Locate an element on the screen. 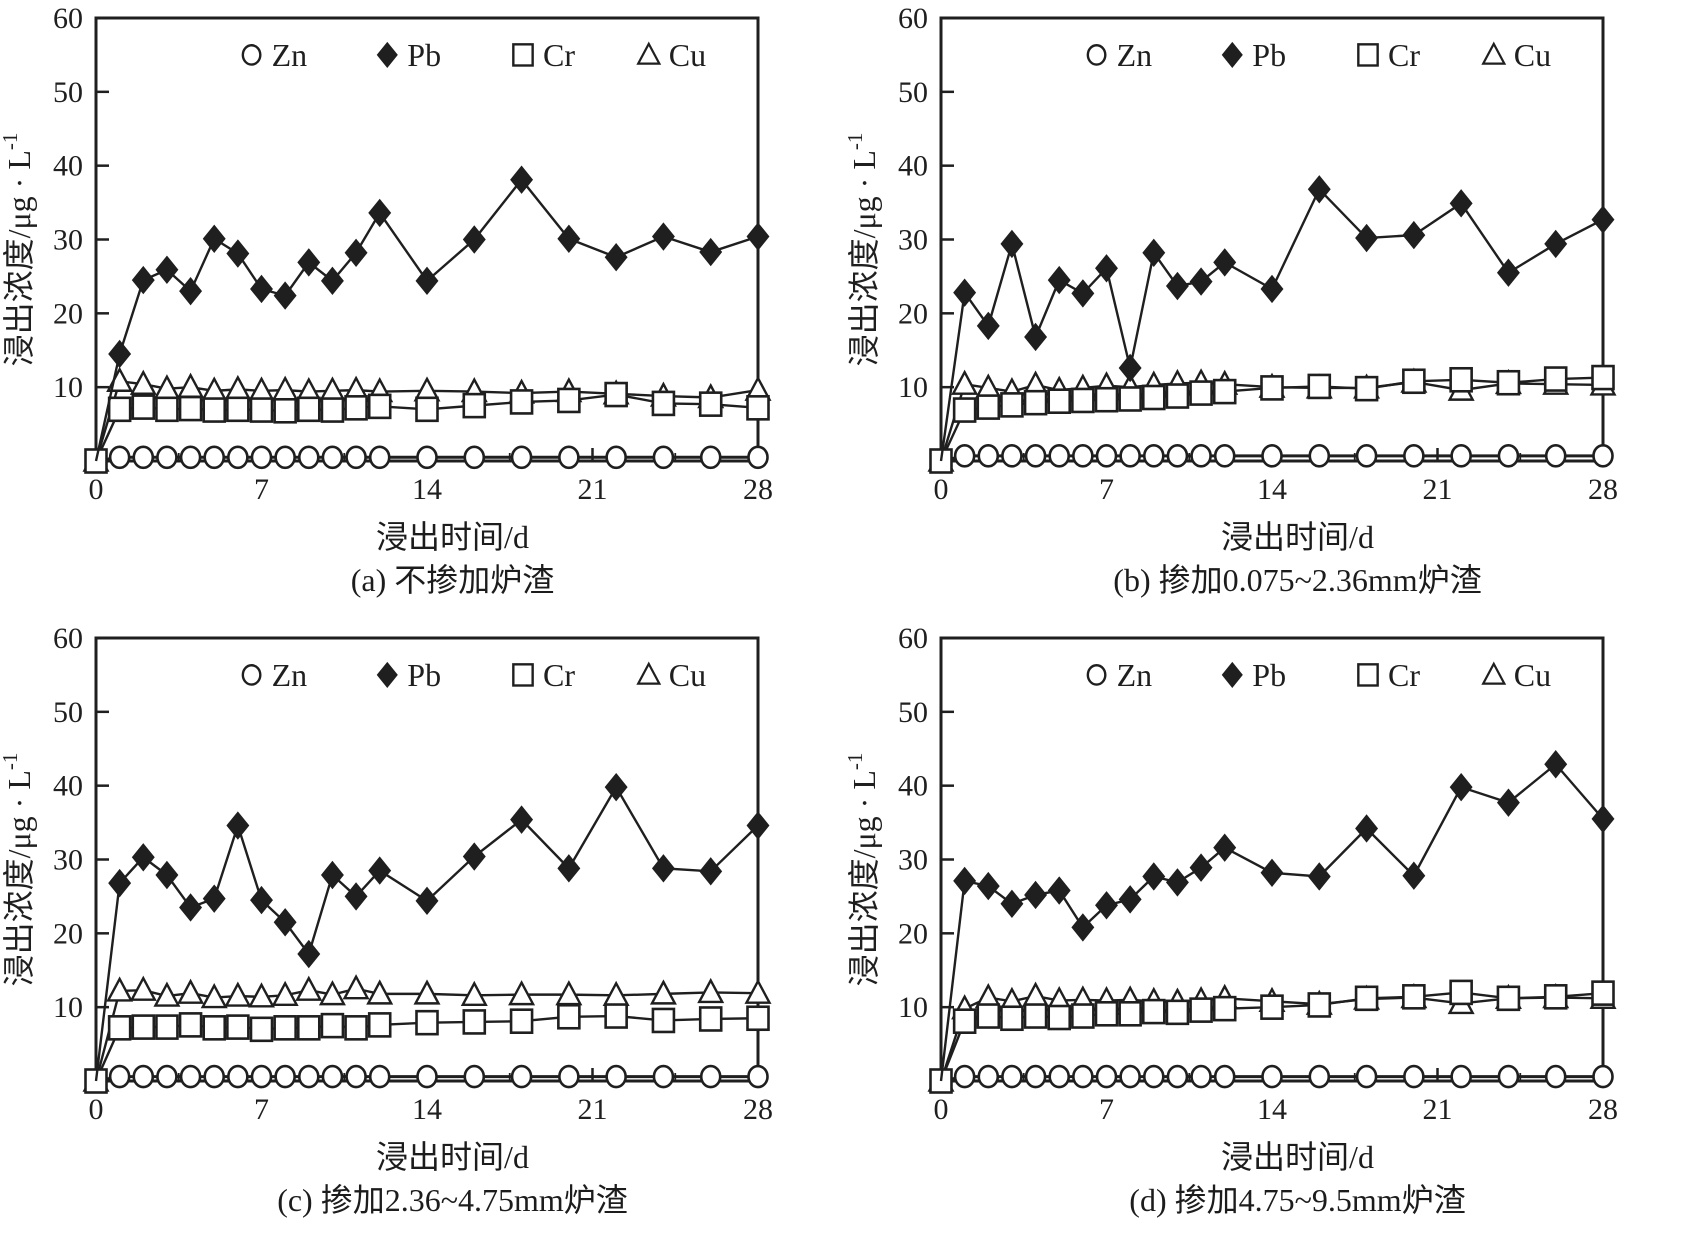  x-axis-label-b: 浸出时间/d is located at coordinates (1297, 537).